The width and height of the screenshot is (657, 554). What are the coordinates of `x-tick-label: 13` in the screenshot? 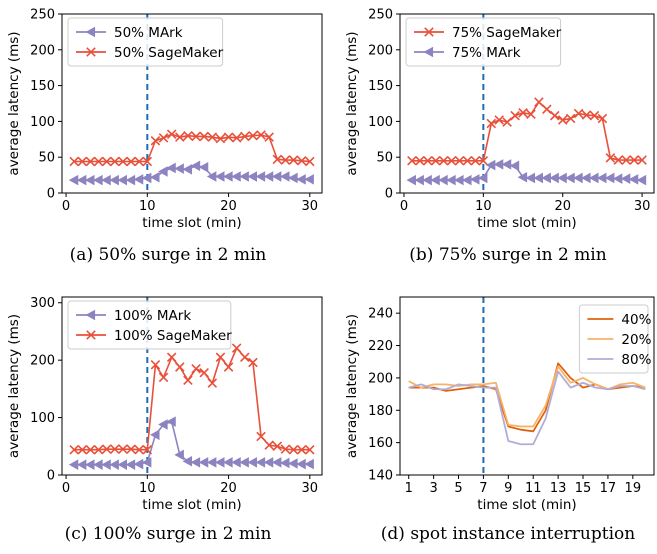 It's located at (558, 488).